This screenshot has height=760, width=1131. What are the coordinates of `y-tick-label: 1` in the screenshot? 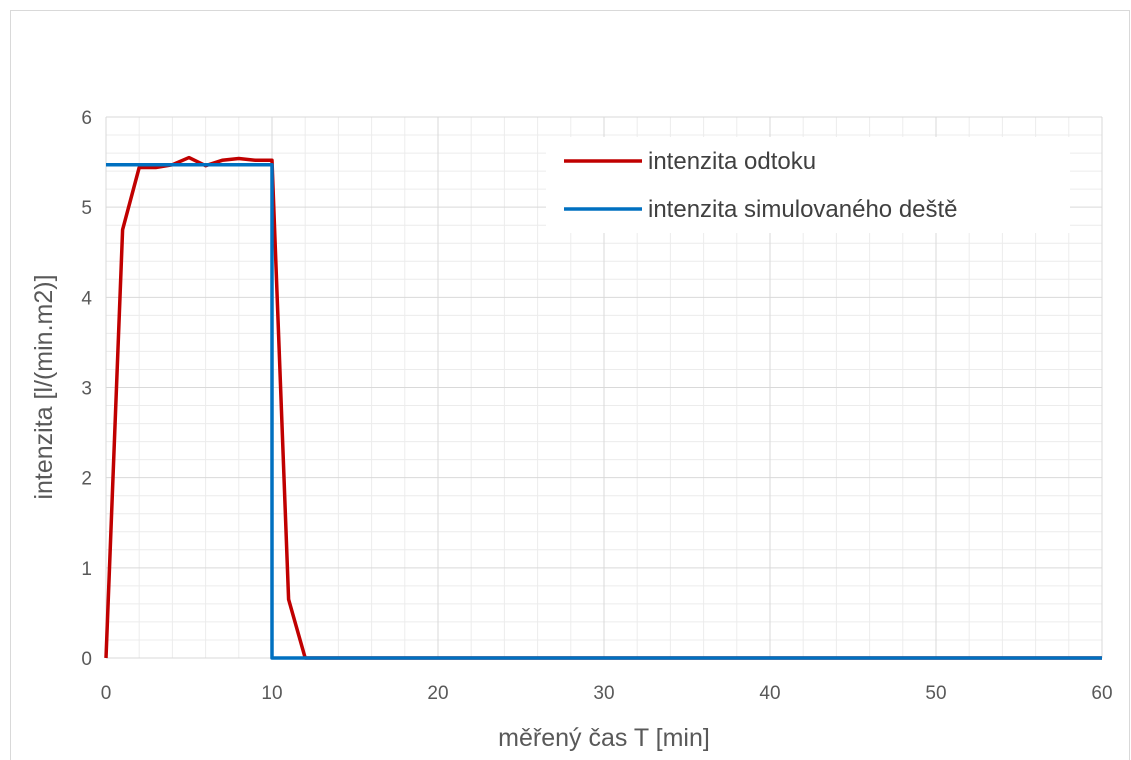 It's located at (86, 569).